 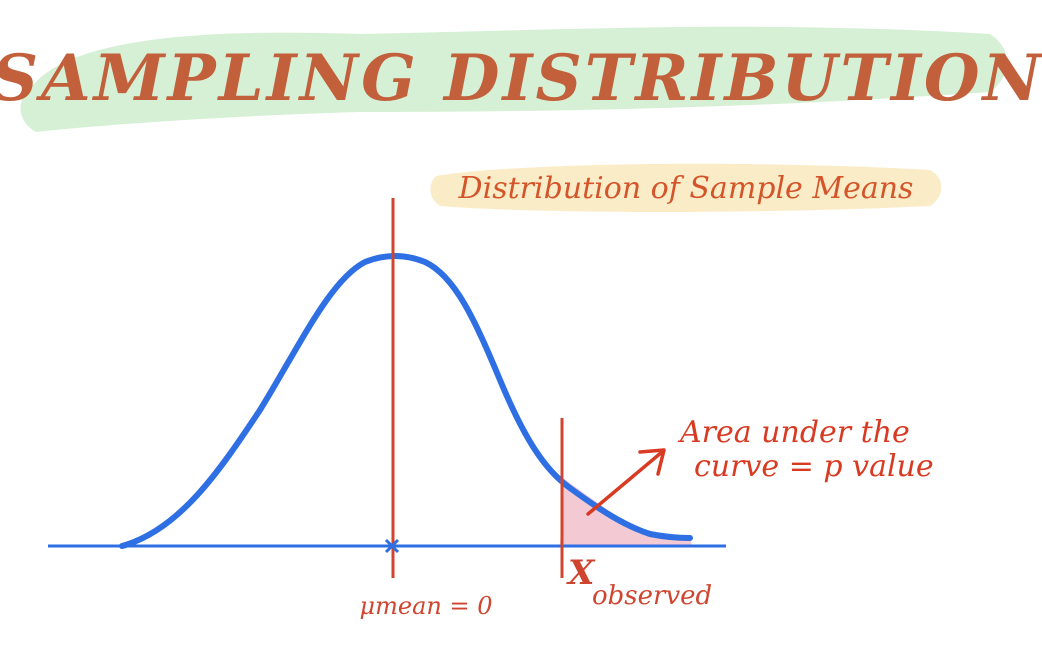 I want to click on annotation-line-2: curve = p value, so click(x=814, y=466).